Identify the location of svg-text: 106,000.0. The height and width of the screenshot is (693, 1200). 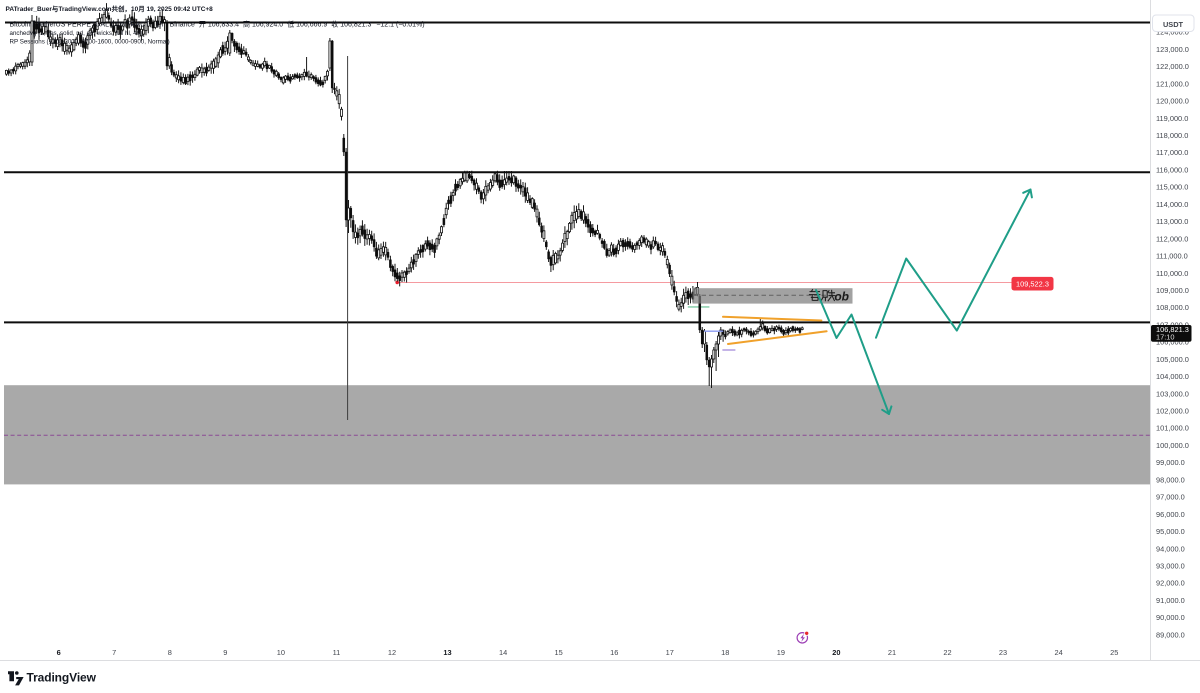
(1172, 342).